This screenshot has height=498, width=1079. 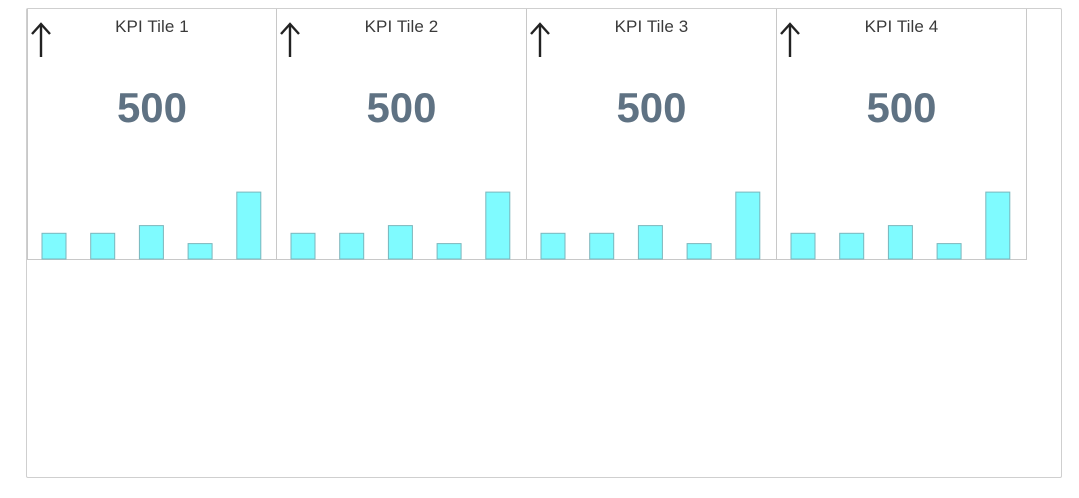 What do you see at coordinates (652, 134) in the screenshot?
I see `kpi-tile: KPI Tile 3 500` at bounding box center [652, 134].